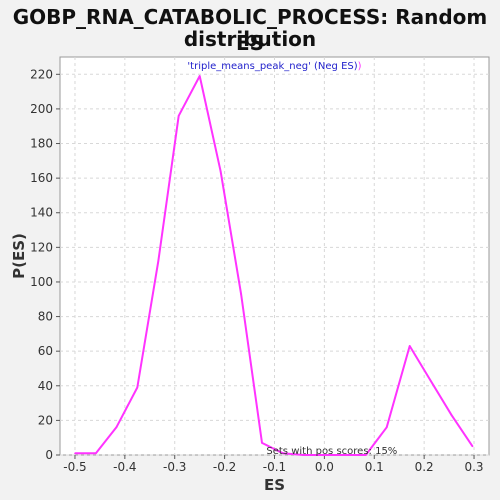 Image resolution: width=500 pixels, height=500 pixels. Describe the element at coordinates (41, 74) in the screenshot. I see `y-tick-label: 220` at that location.